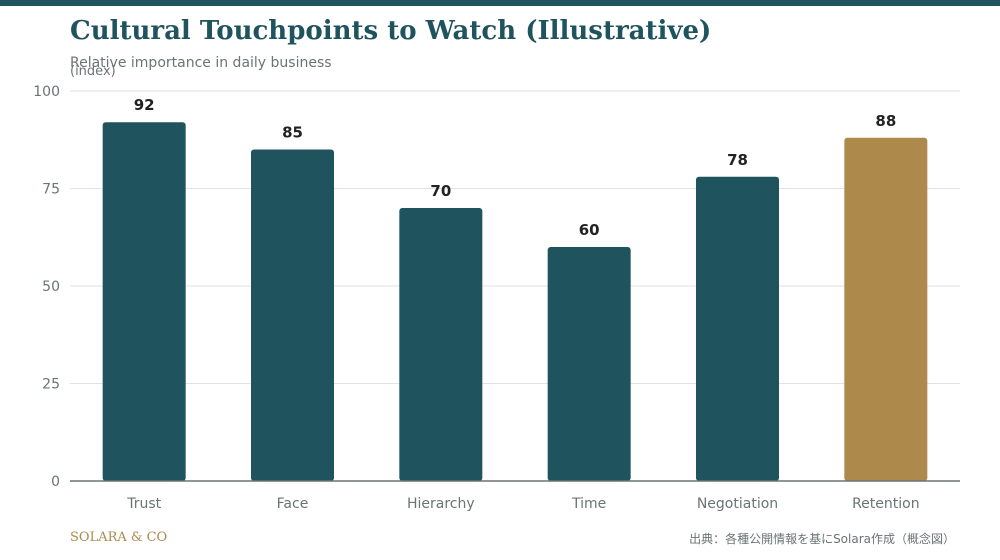  Describe the element at coordinates (589, 364) in the screenshot. I see `bar-time` at that location.